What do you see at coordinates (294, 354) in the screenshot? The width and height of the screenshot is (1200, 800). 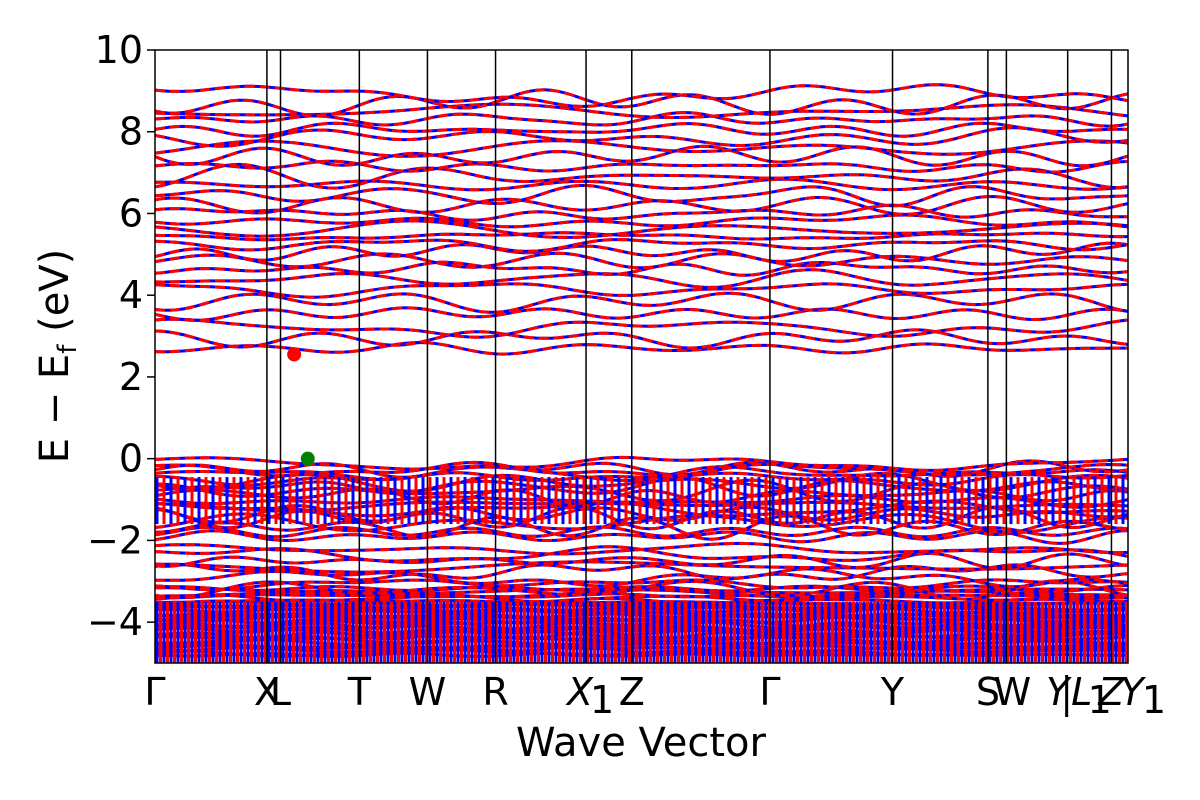 I see `cbm-marker` at bounding box center [294, 354].